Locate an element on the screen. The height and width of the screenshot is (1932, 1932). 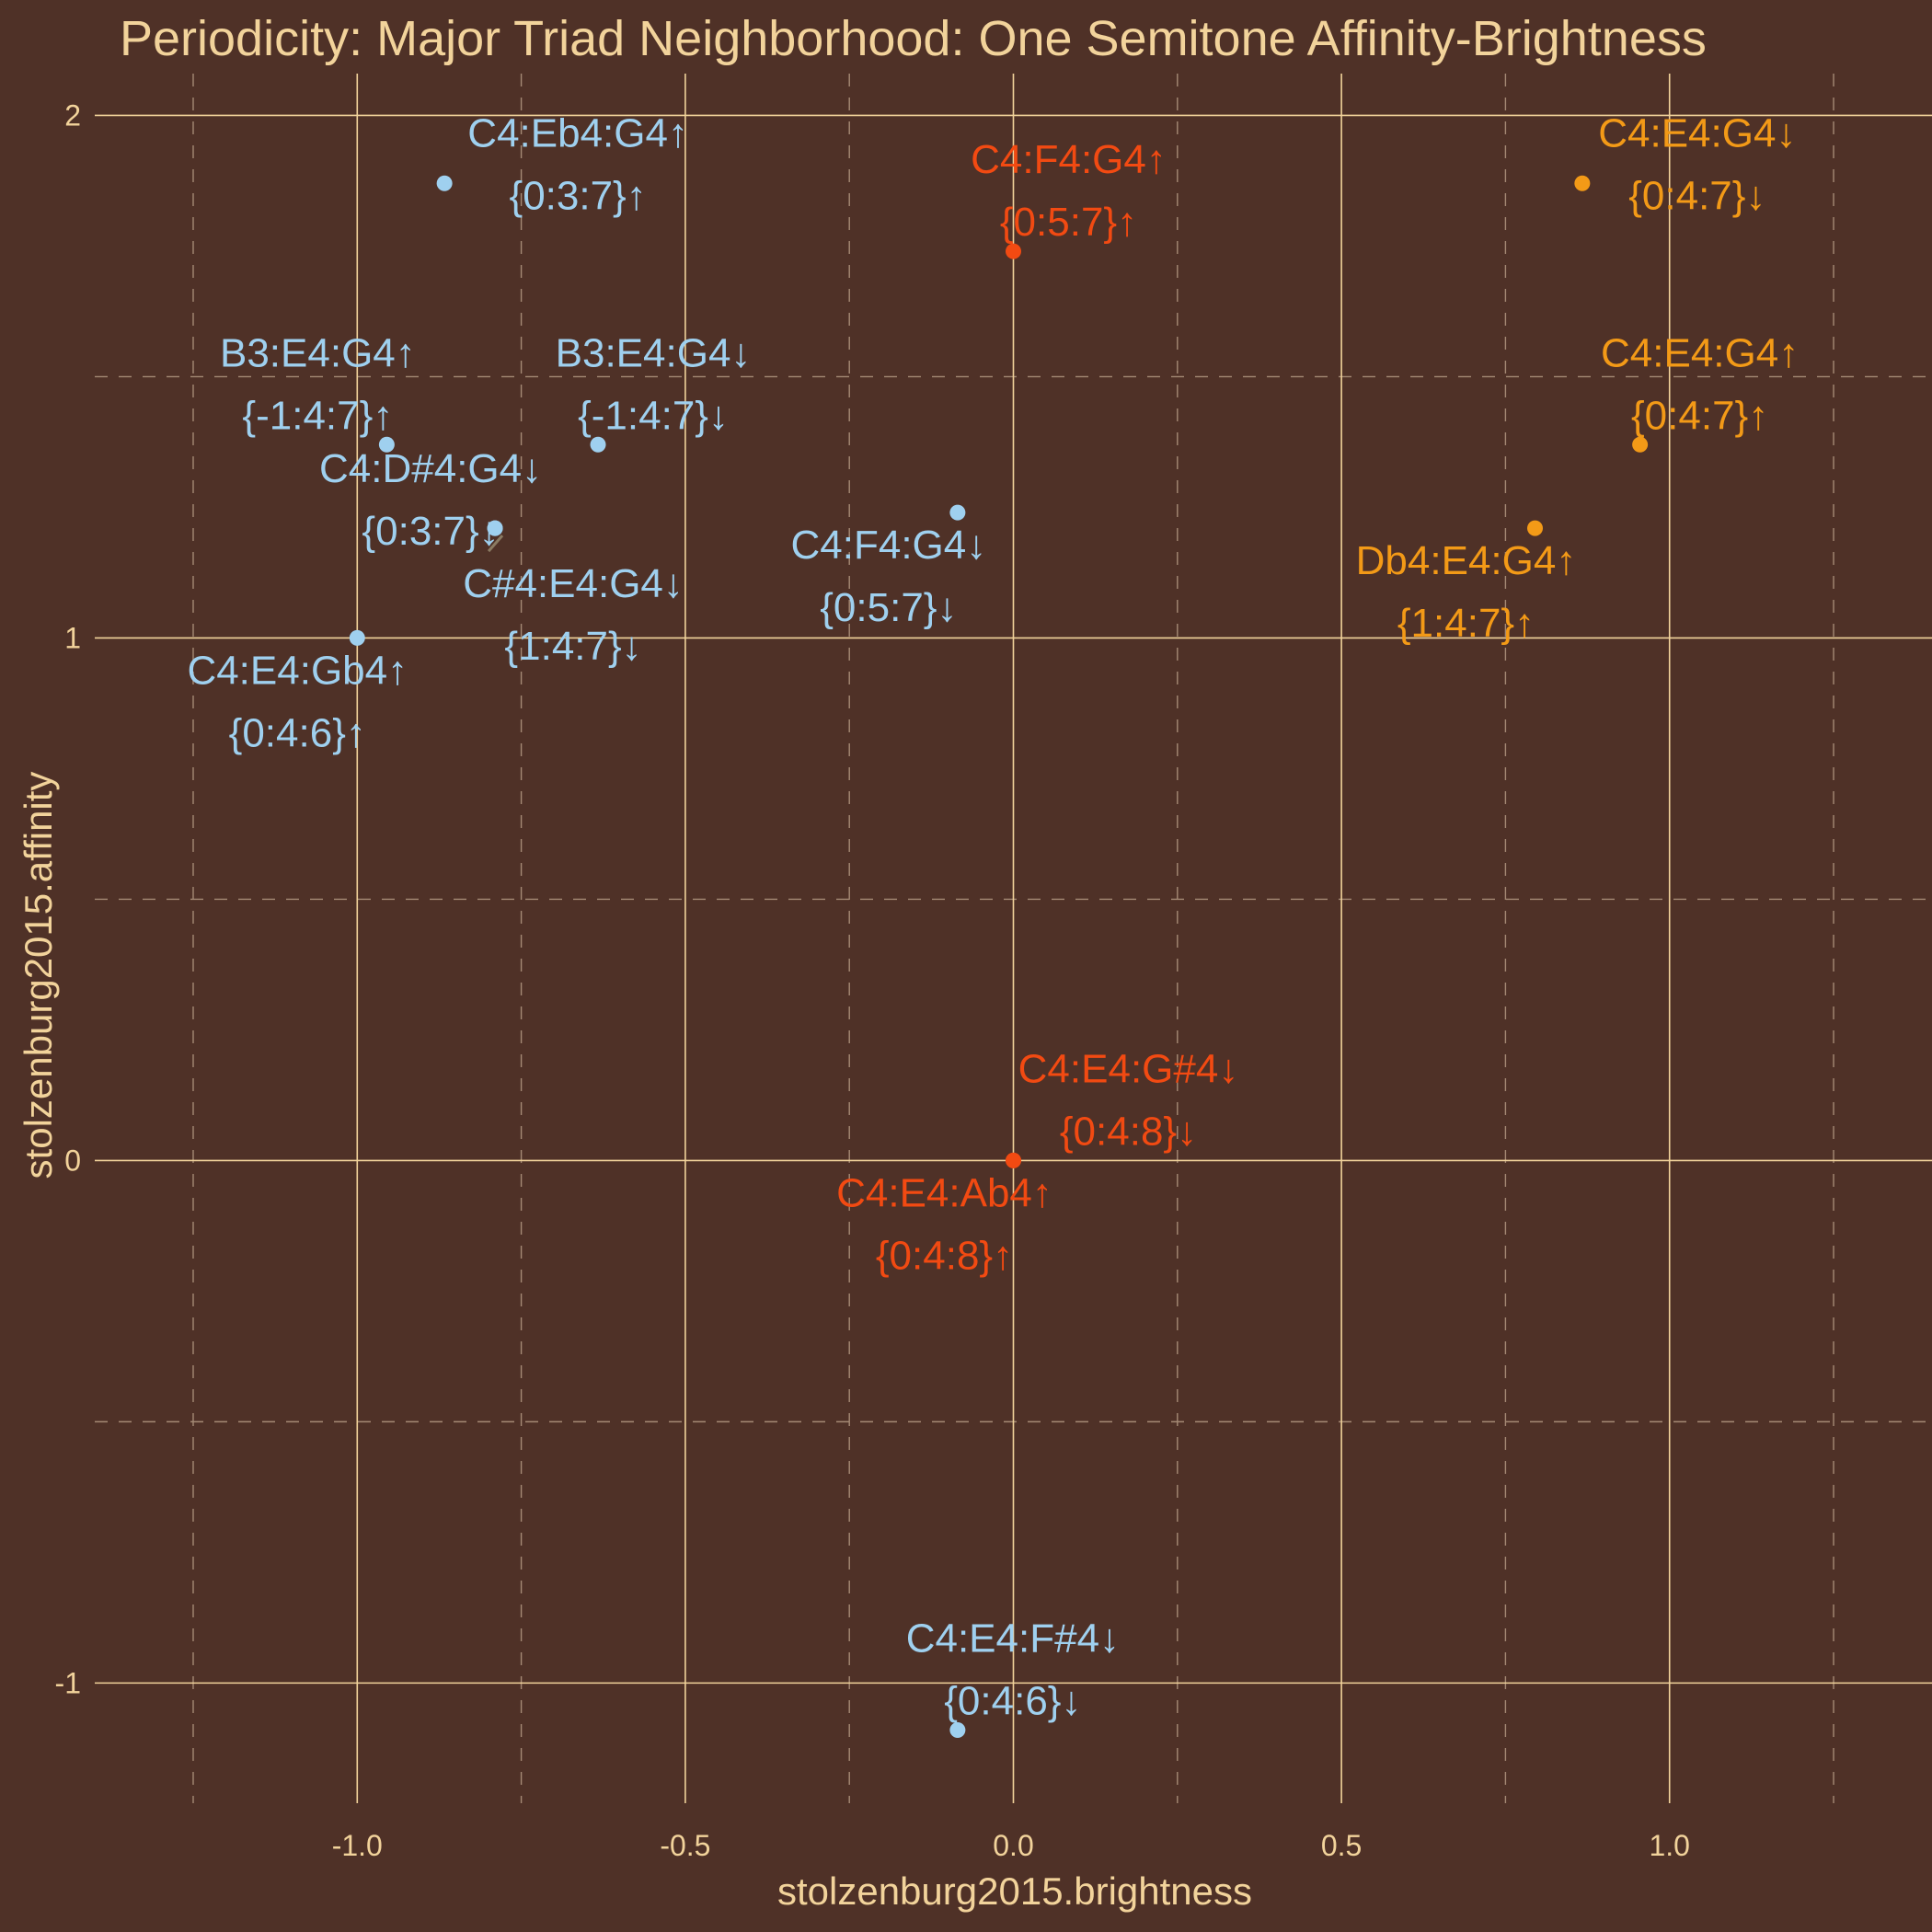
point-label-name: Db4:E4:G4↑ is located at coordinates (1466, 560).